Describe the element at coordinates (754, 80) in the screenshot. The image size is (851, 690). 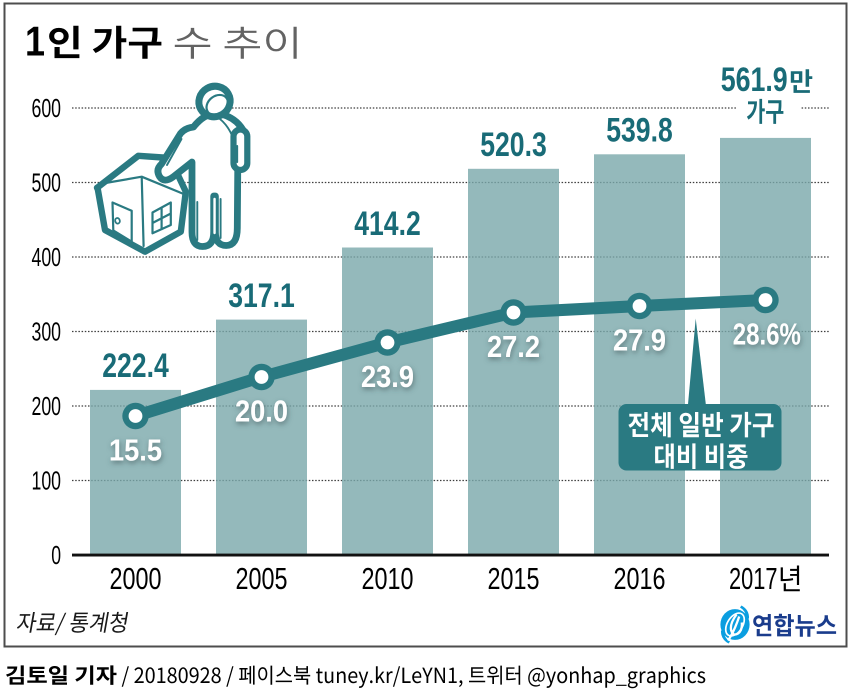
I see `svg-text: 561.9` at that location.